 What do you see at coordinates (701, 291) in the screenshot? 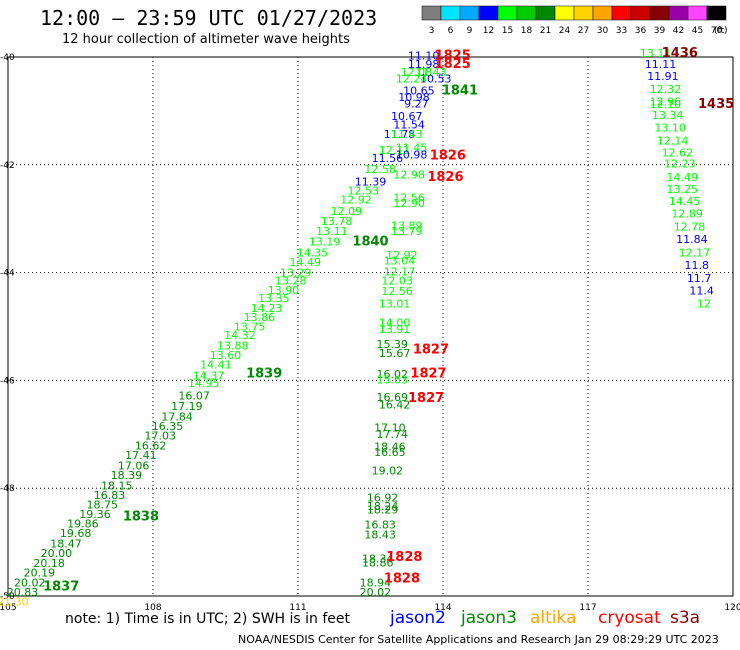
I see `wave-height-value: 11.4` at bounding box center [701, 291].